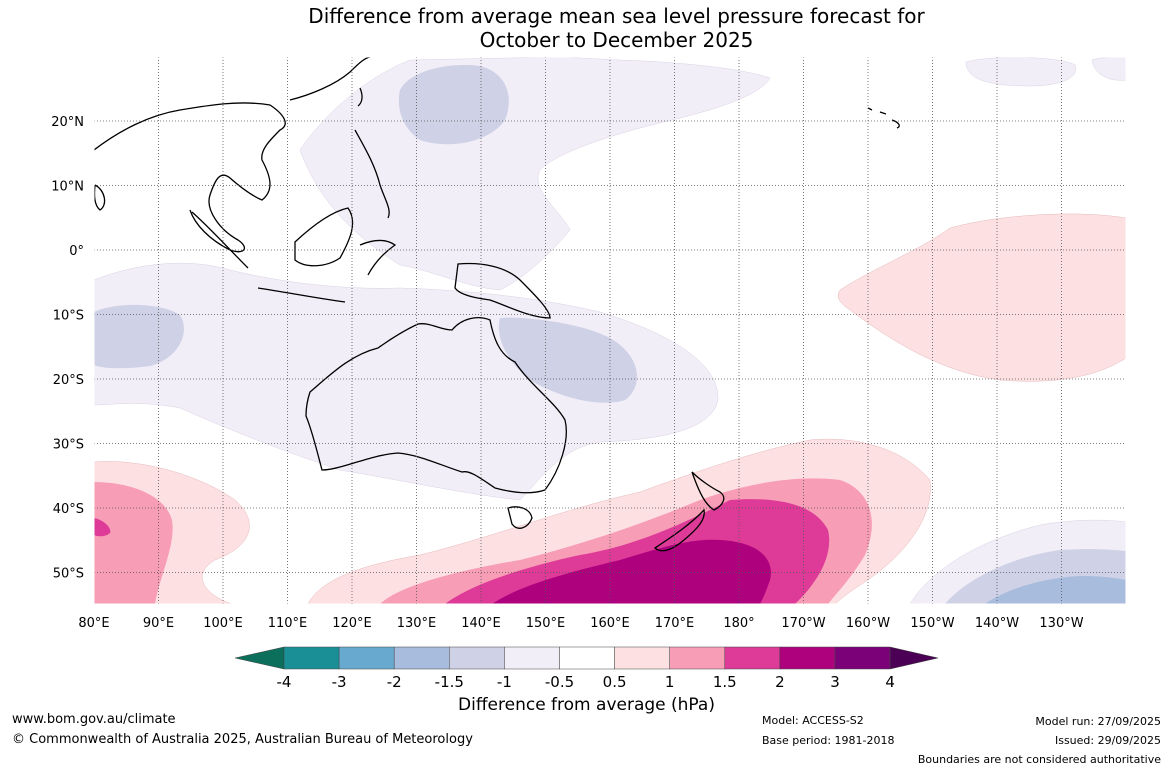 This screenshot has height=770, width=1173. What do you see at coordinates (1098, 721) in the screenshot?
I see `model-run-date: Model run: 27/09/2025` at bounding box center [1098, 721].